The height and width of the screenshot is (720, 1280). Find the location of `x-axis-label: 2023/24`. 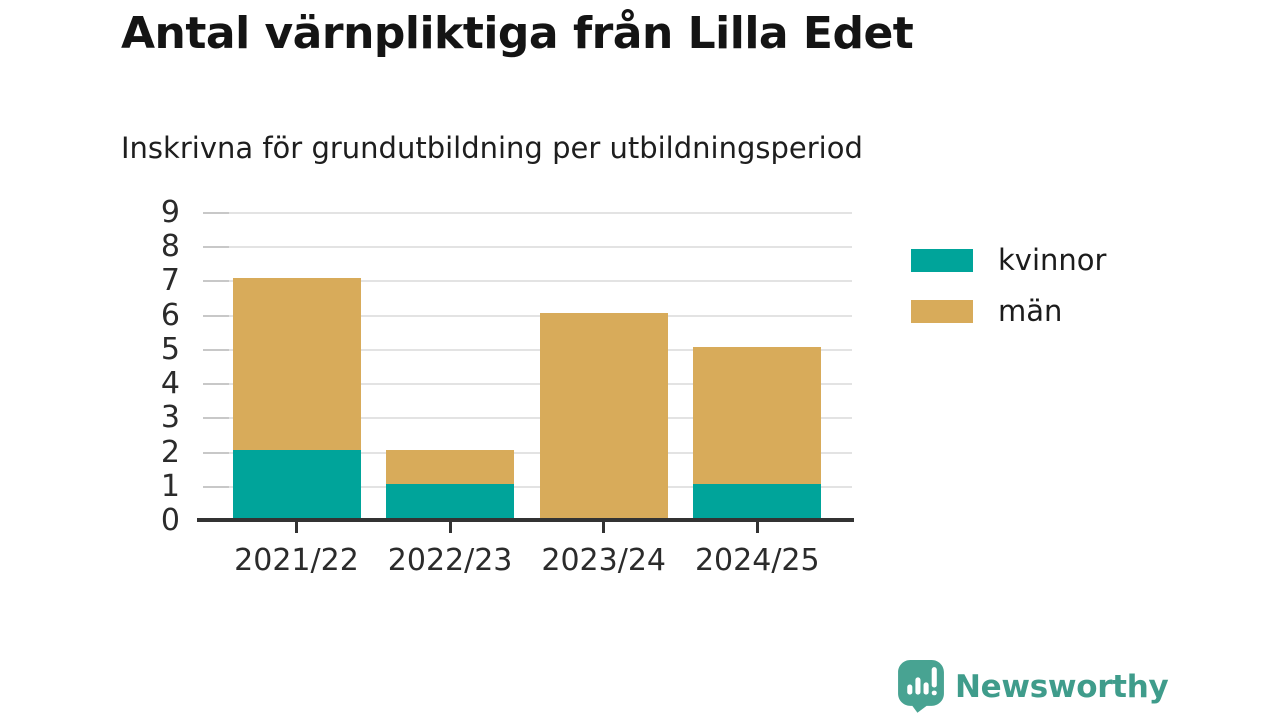

x-axis-label: 2023/24 is located at coordinates (603, 560).